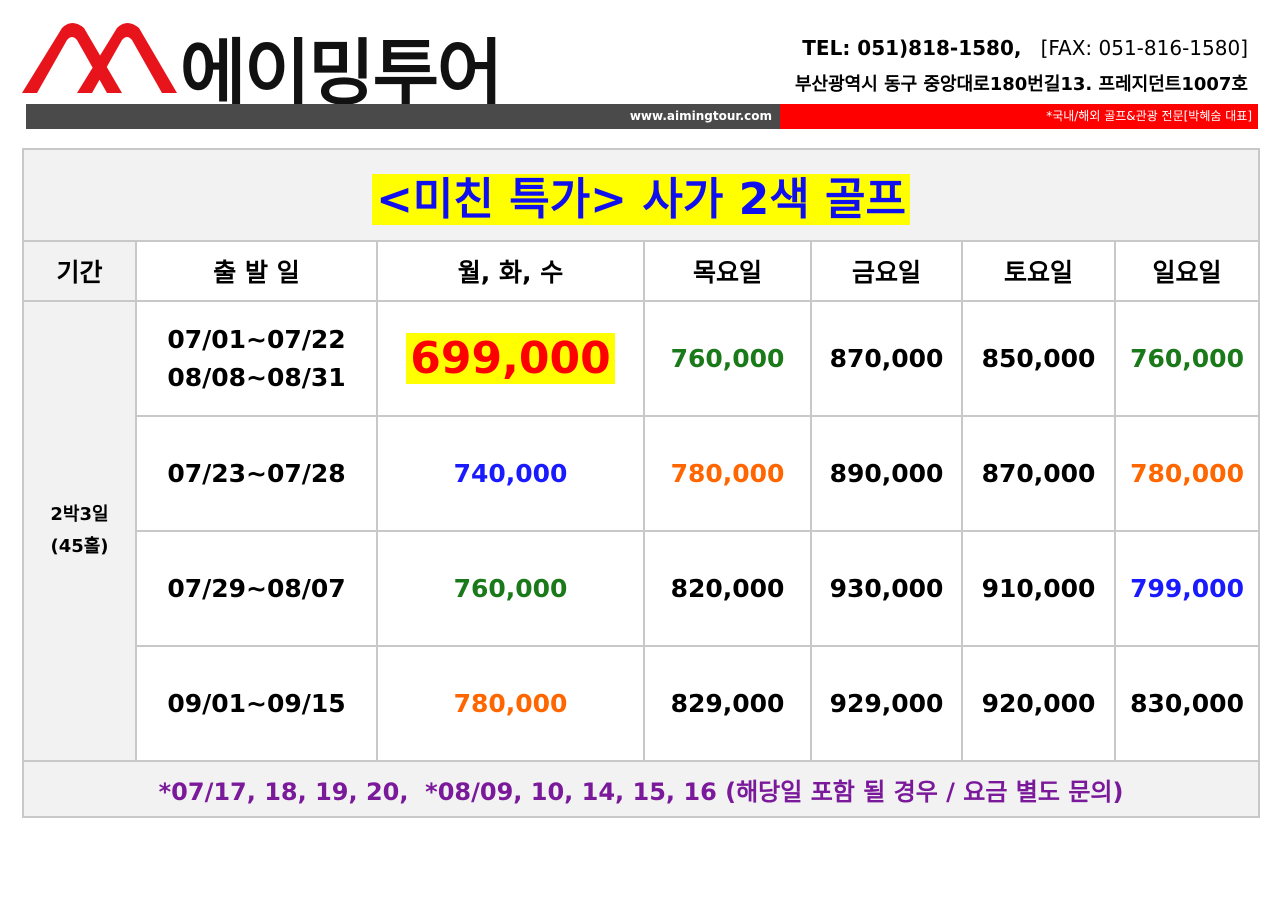  What do you see at coordinates (510, 271) in the screenshot?
I see `column-header: 월, 화, 수` at bounding box center [510, 271].